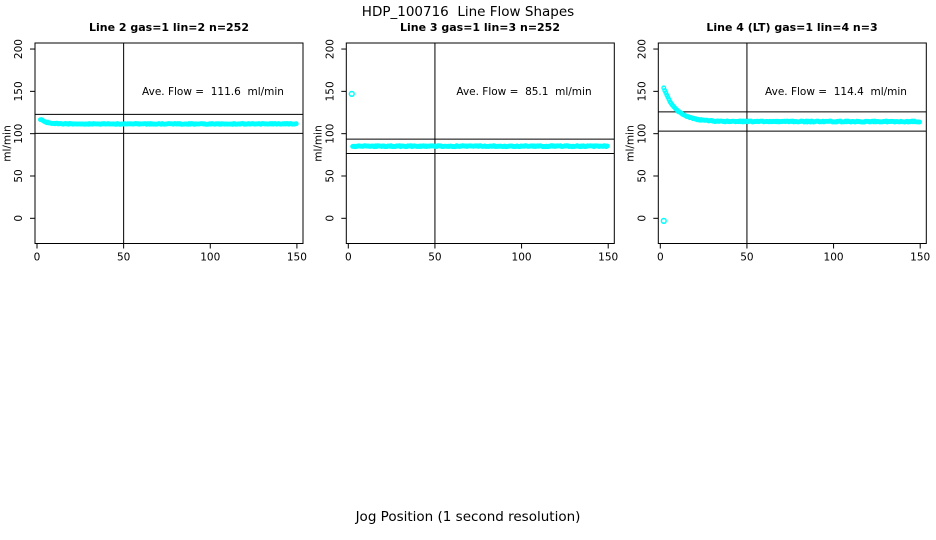 The height and width of the screenshot is (540, 936). Describe the element at coordinates (479, 27) in the screenshot. I see `panel-2-title: Line 3 gas=1 lin=3 n=252` at that location.